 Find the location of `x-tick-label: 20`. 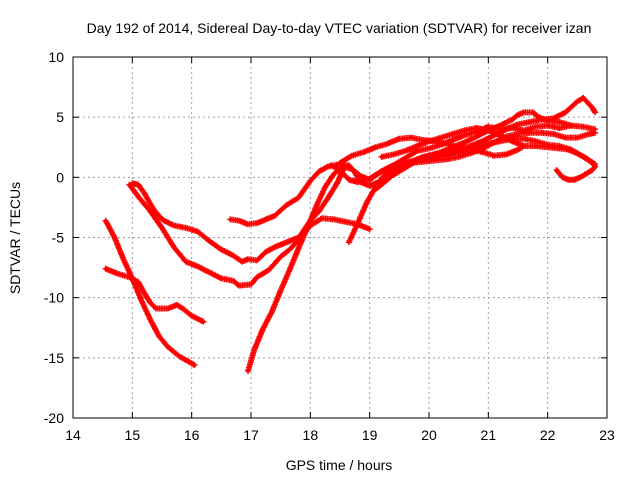

x-tick-label: 20 is located at coordinates (429, 435).